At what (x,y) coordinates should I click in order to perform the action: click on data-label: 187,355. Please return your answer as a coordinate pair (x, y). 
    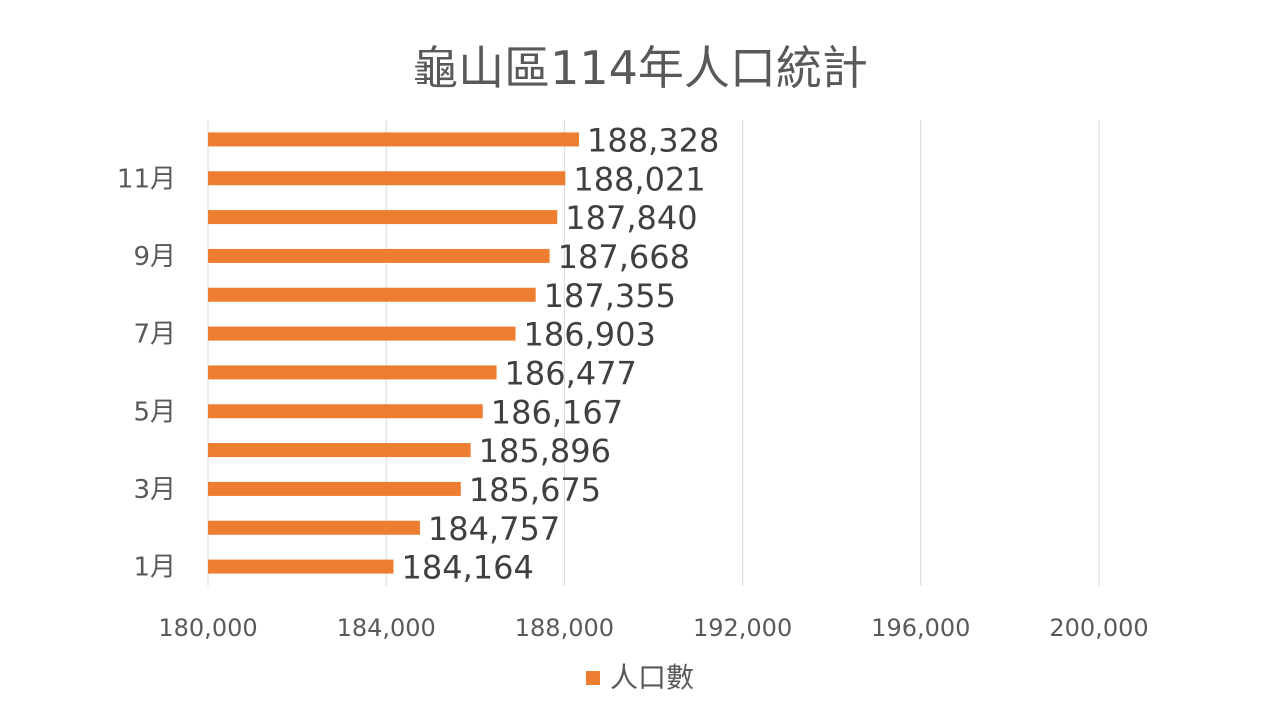
    Looking at the image, I should click on (610, 296).